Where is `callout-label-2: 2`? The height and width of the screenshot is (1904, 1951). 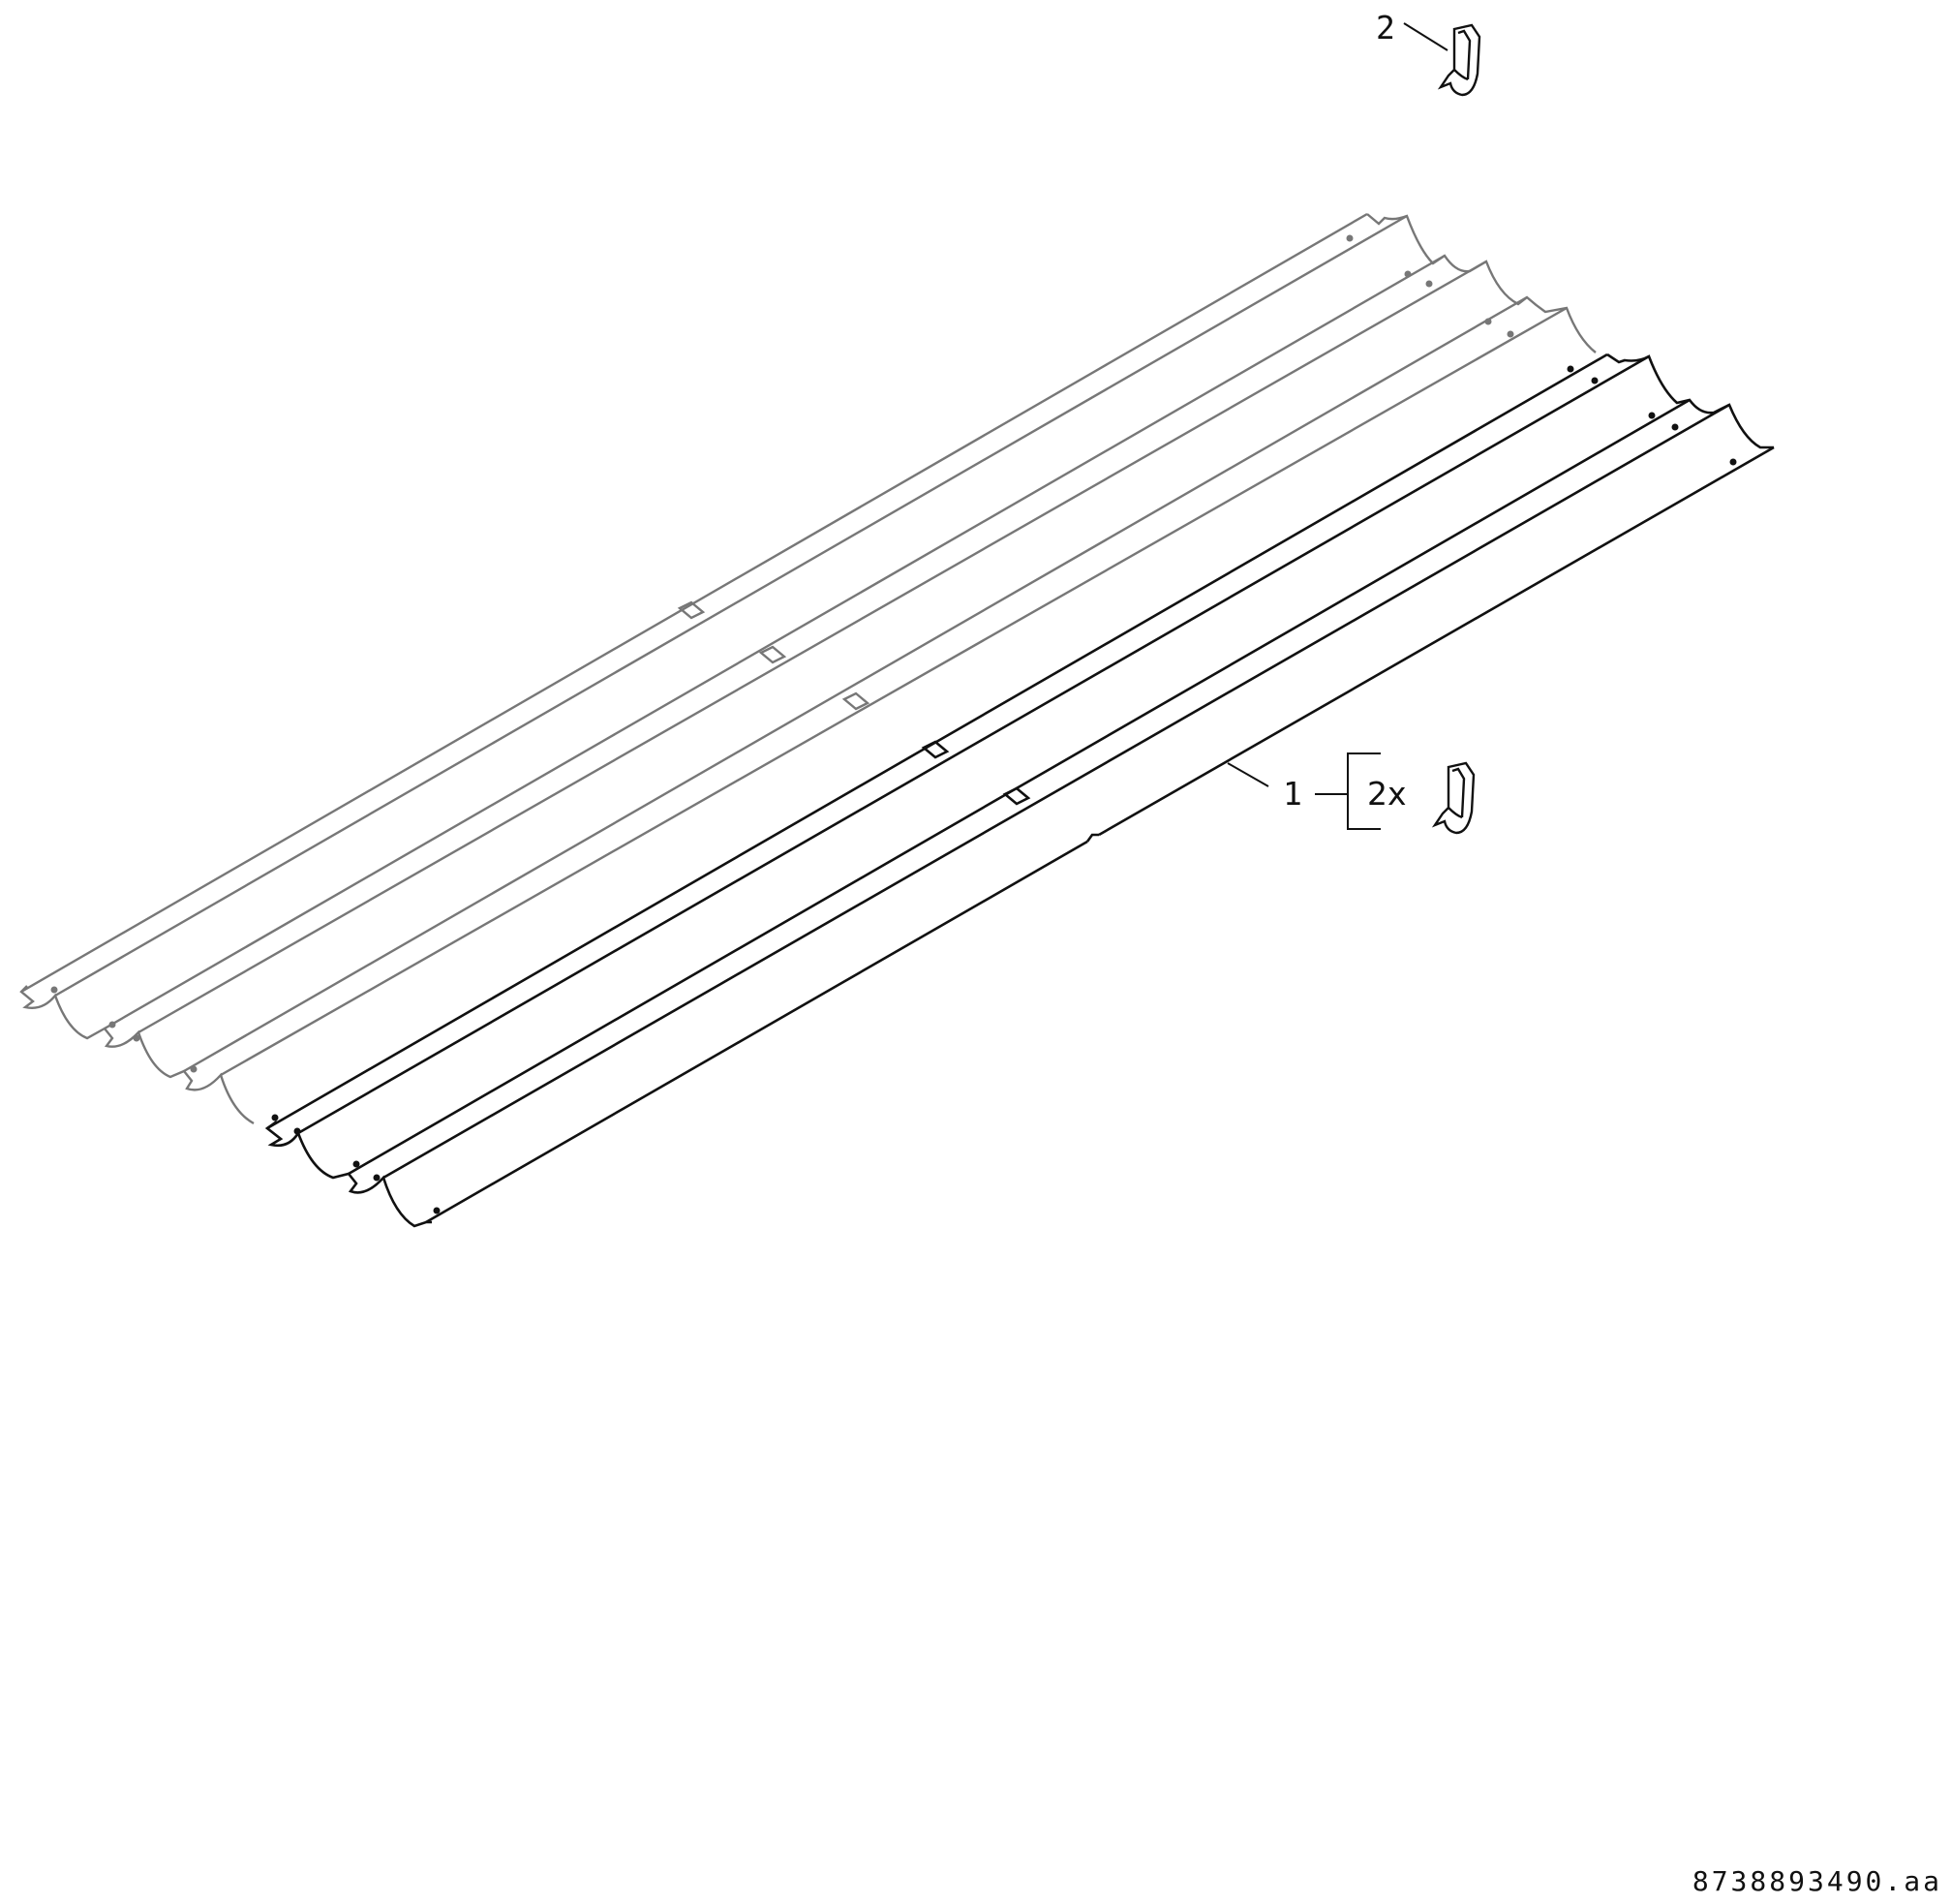 callout-label-2: 2 is located at coordinates (1385, 28).